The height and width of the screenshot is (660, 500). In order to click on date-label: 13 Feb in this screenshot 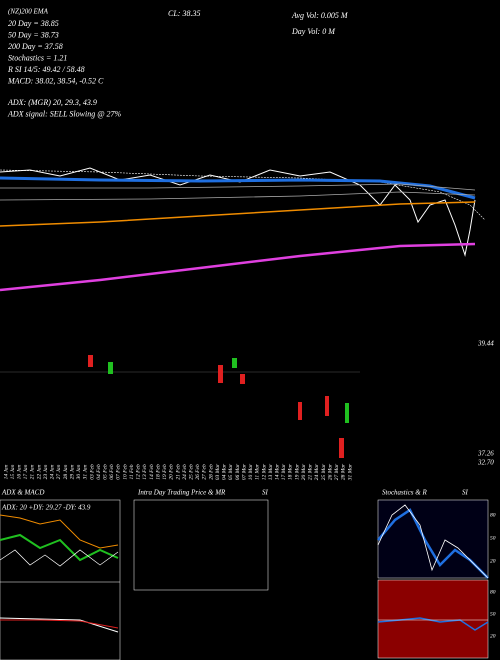, I will do `click(145, 472)`.